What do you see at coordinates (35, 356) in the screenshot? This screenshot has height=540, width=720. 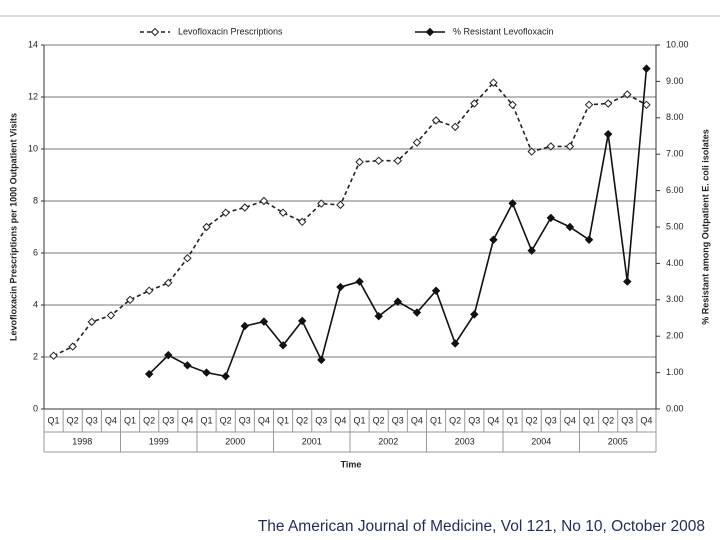 I see `y-tick-label: 2` at bounding box center [35, 356].